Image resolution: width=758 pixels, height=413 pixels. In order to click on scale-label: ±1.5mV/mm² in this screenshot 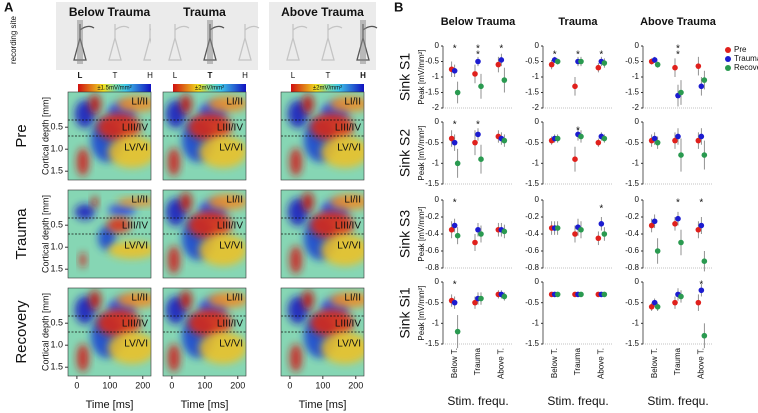, I will do `click(114, 89)`.